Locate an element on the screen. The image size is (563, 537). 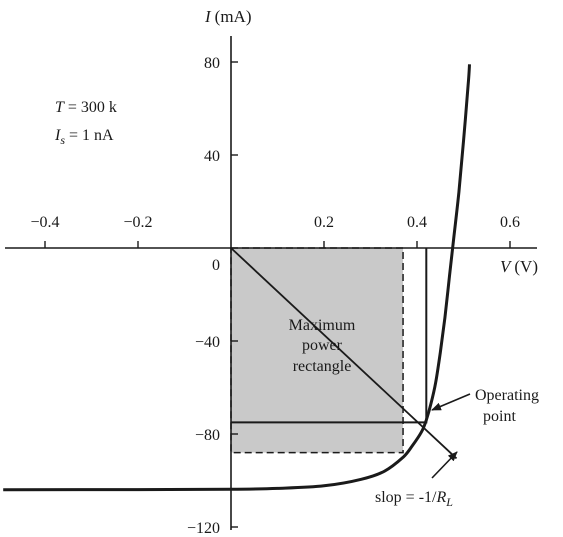
x-tick-label: −0.4 is located at coordinates (44, 222).